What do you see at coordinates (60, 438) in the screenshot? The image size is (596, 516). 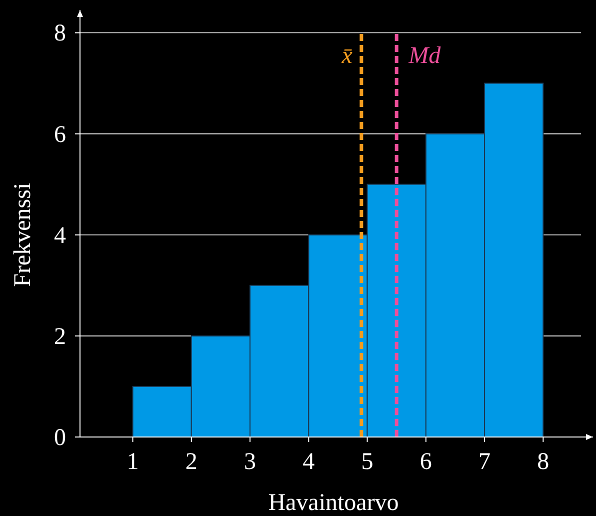 I see `y-tick-label: 0` at bounding box center [60, 438].